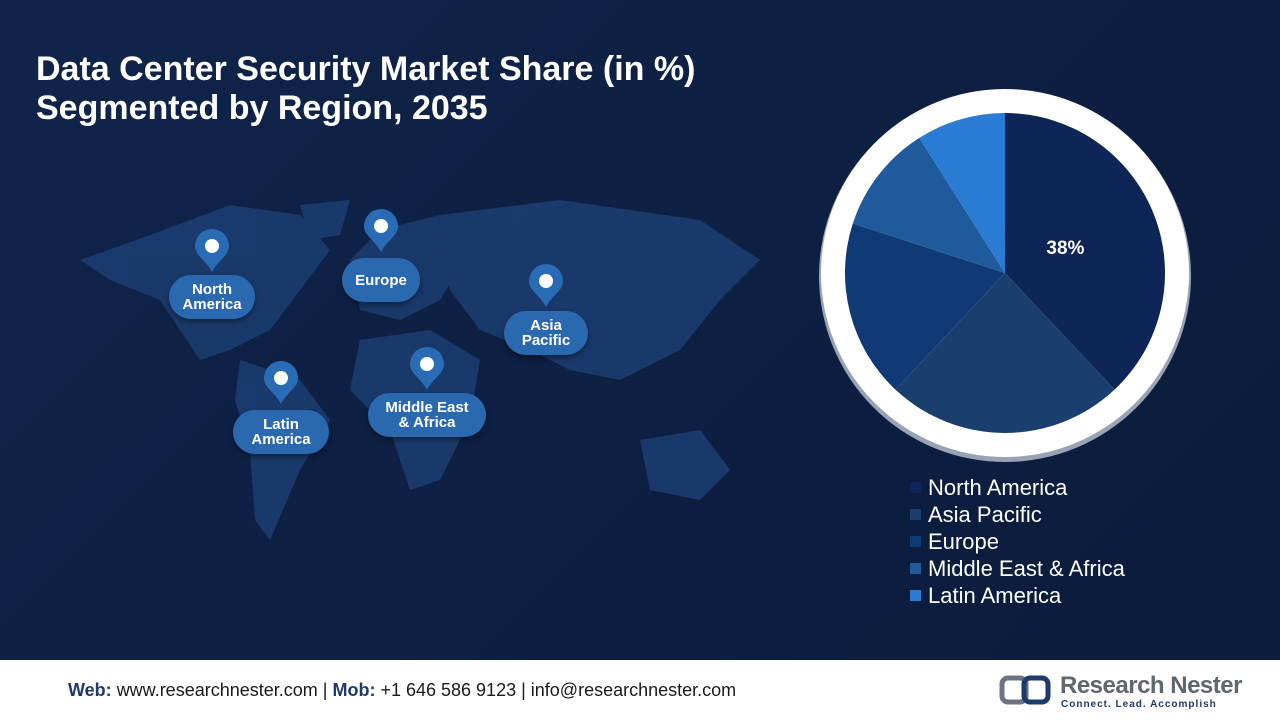 This screenshot has width=1280, height=720. What do you see at coordinates (963, 541) in the screenshot?
I see `legend-label: Europe` at bounding box center [963, 541].